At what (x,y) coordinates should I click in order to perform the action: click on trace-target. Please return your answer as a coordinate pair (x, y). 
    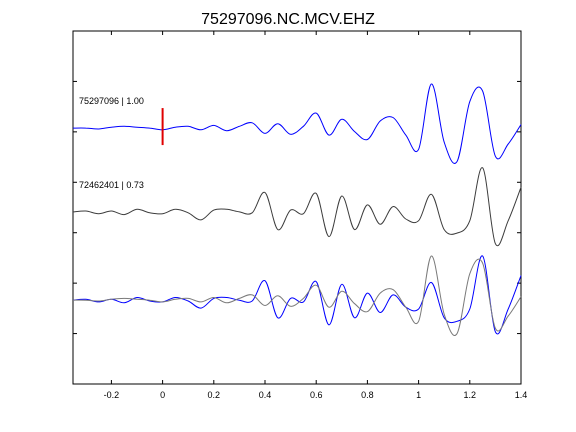
    Looking at the image, I should click on (297, 123).